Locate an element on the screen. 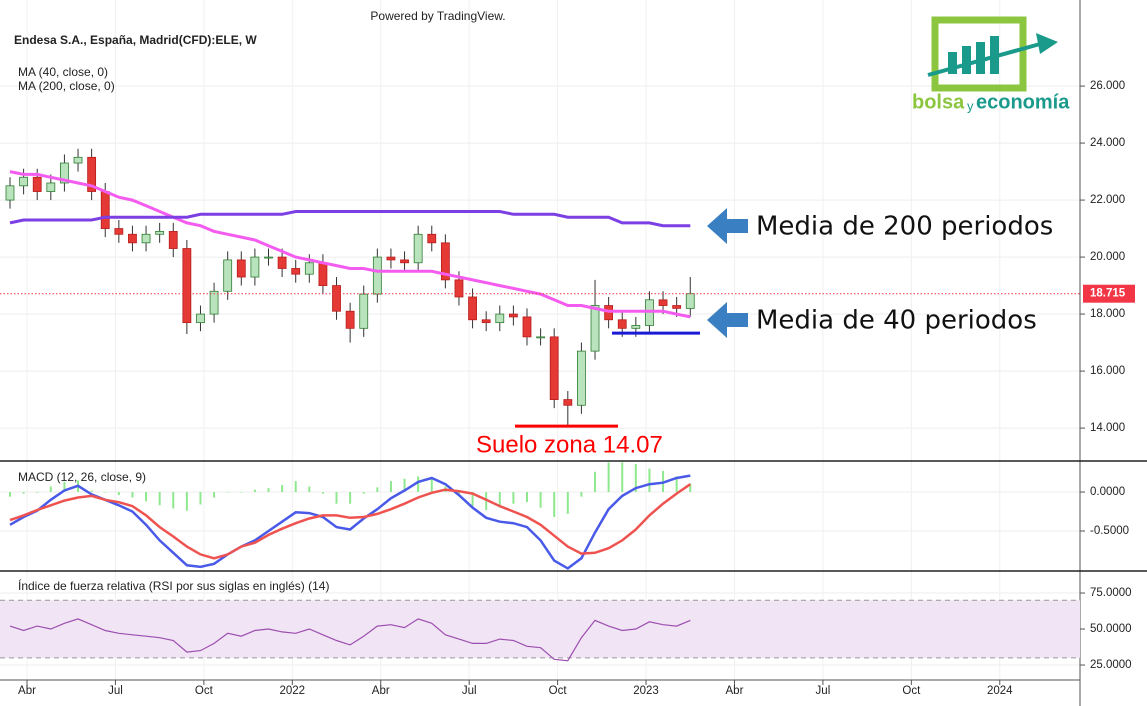 The image size is (1147, 706). x-tick-label: 2023 is located at coordinates (646, 691).